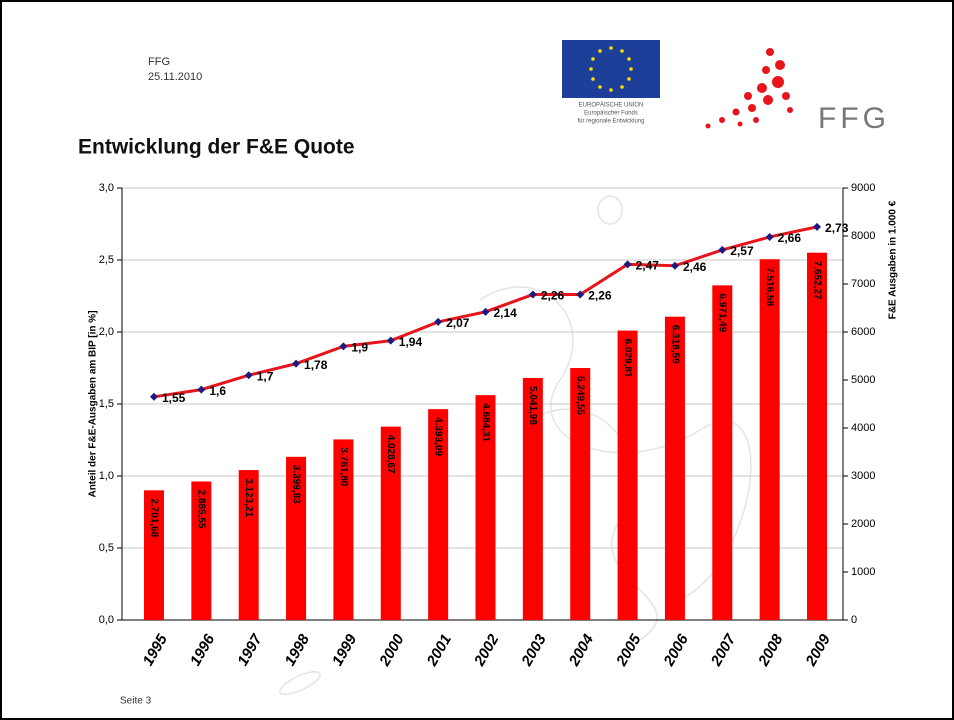  I want to click on line-value-label: 1,6, so click(217, 391).